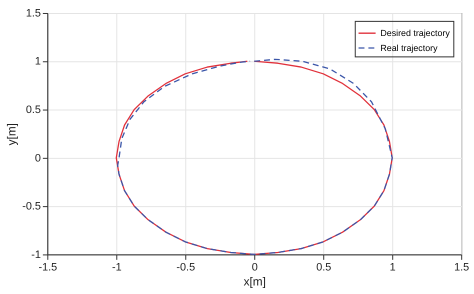 The height and width of the screenshot is (294, 474). Describe the element at coordinates (324, 268) in the screenshot. I see `x-tick-label: 0.5` at that location.